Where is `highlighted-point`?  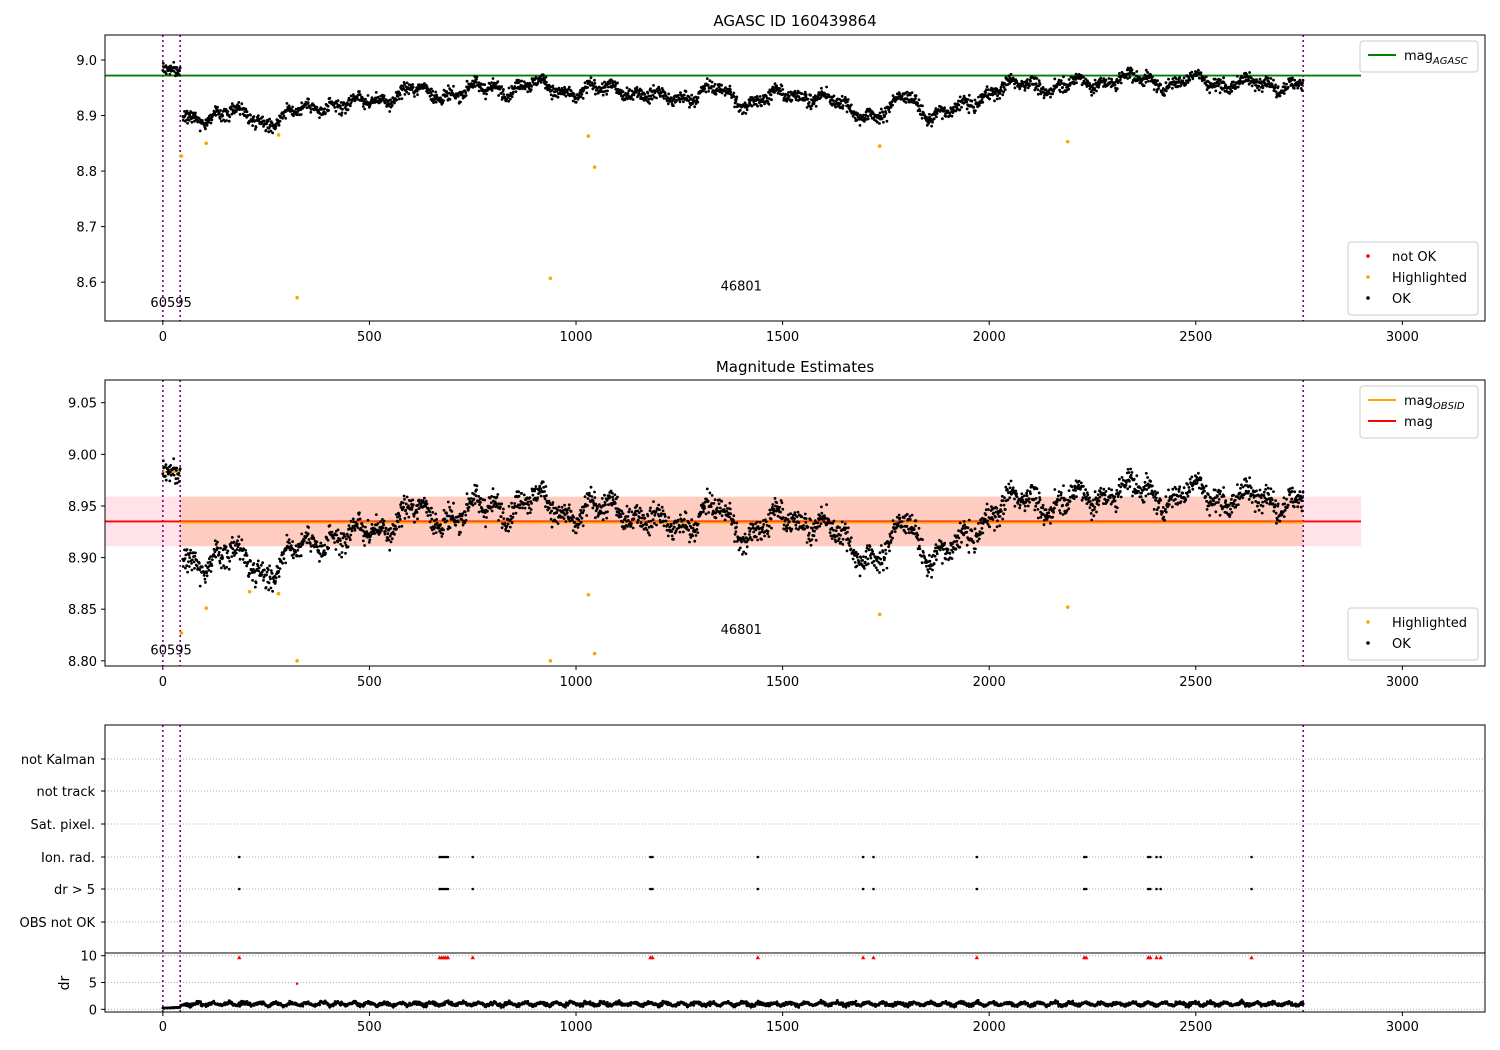 highlighted-point is located at coordinates (206, 143).